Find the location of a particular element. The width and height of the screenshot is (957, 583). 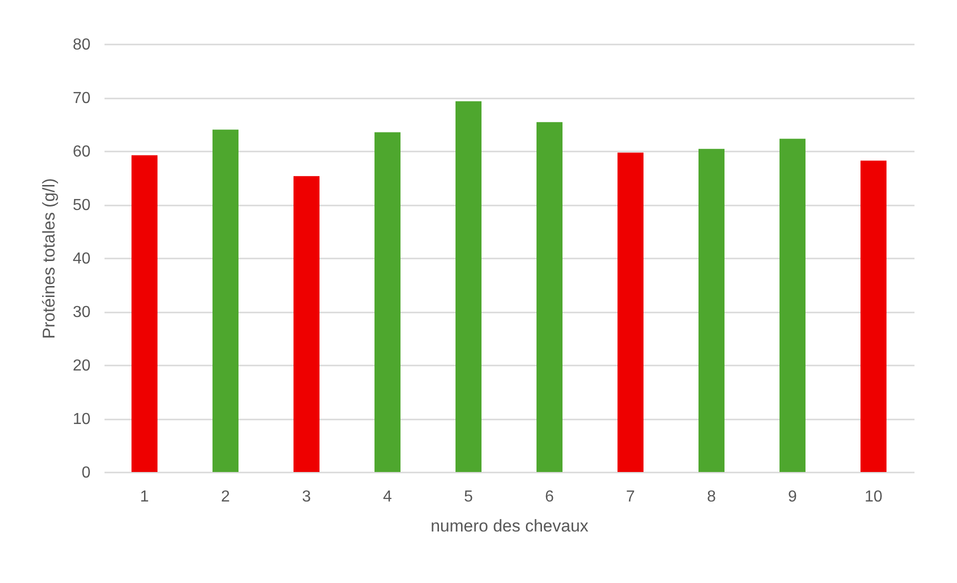

y-tick-label: 10 is located at coordinates (81, 419).